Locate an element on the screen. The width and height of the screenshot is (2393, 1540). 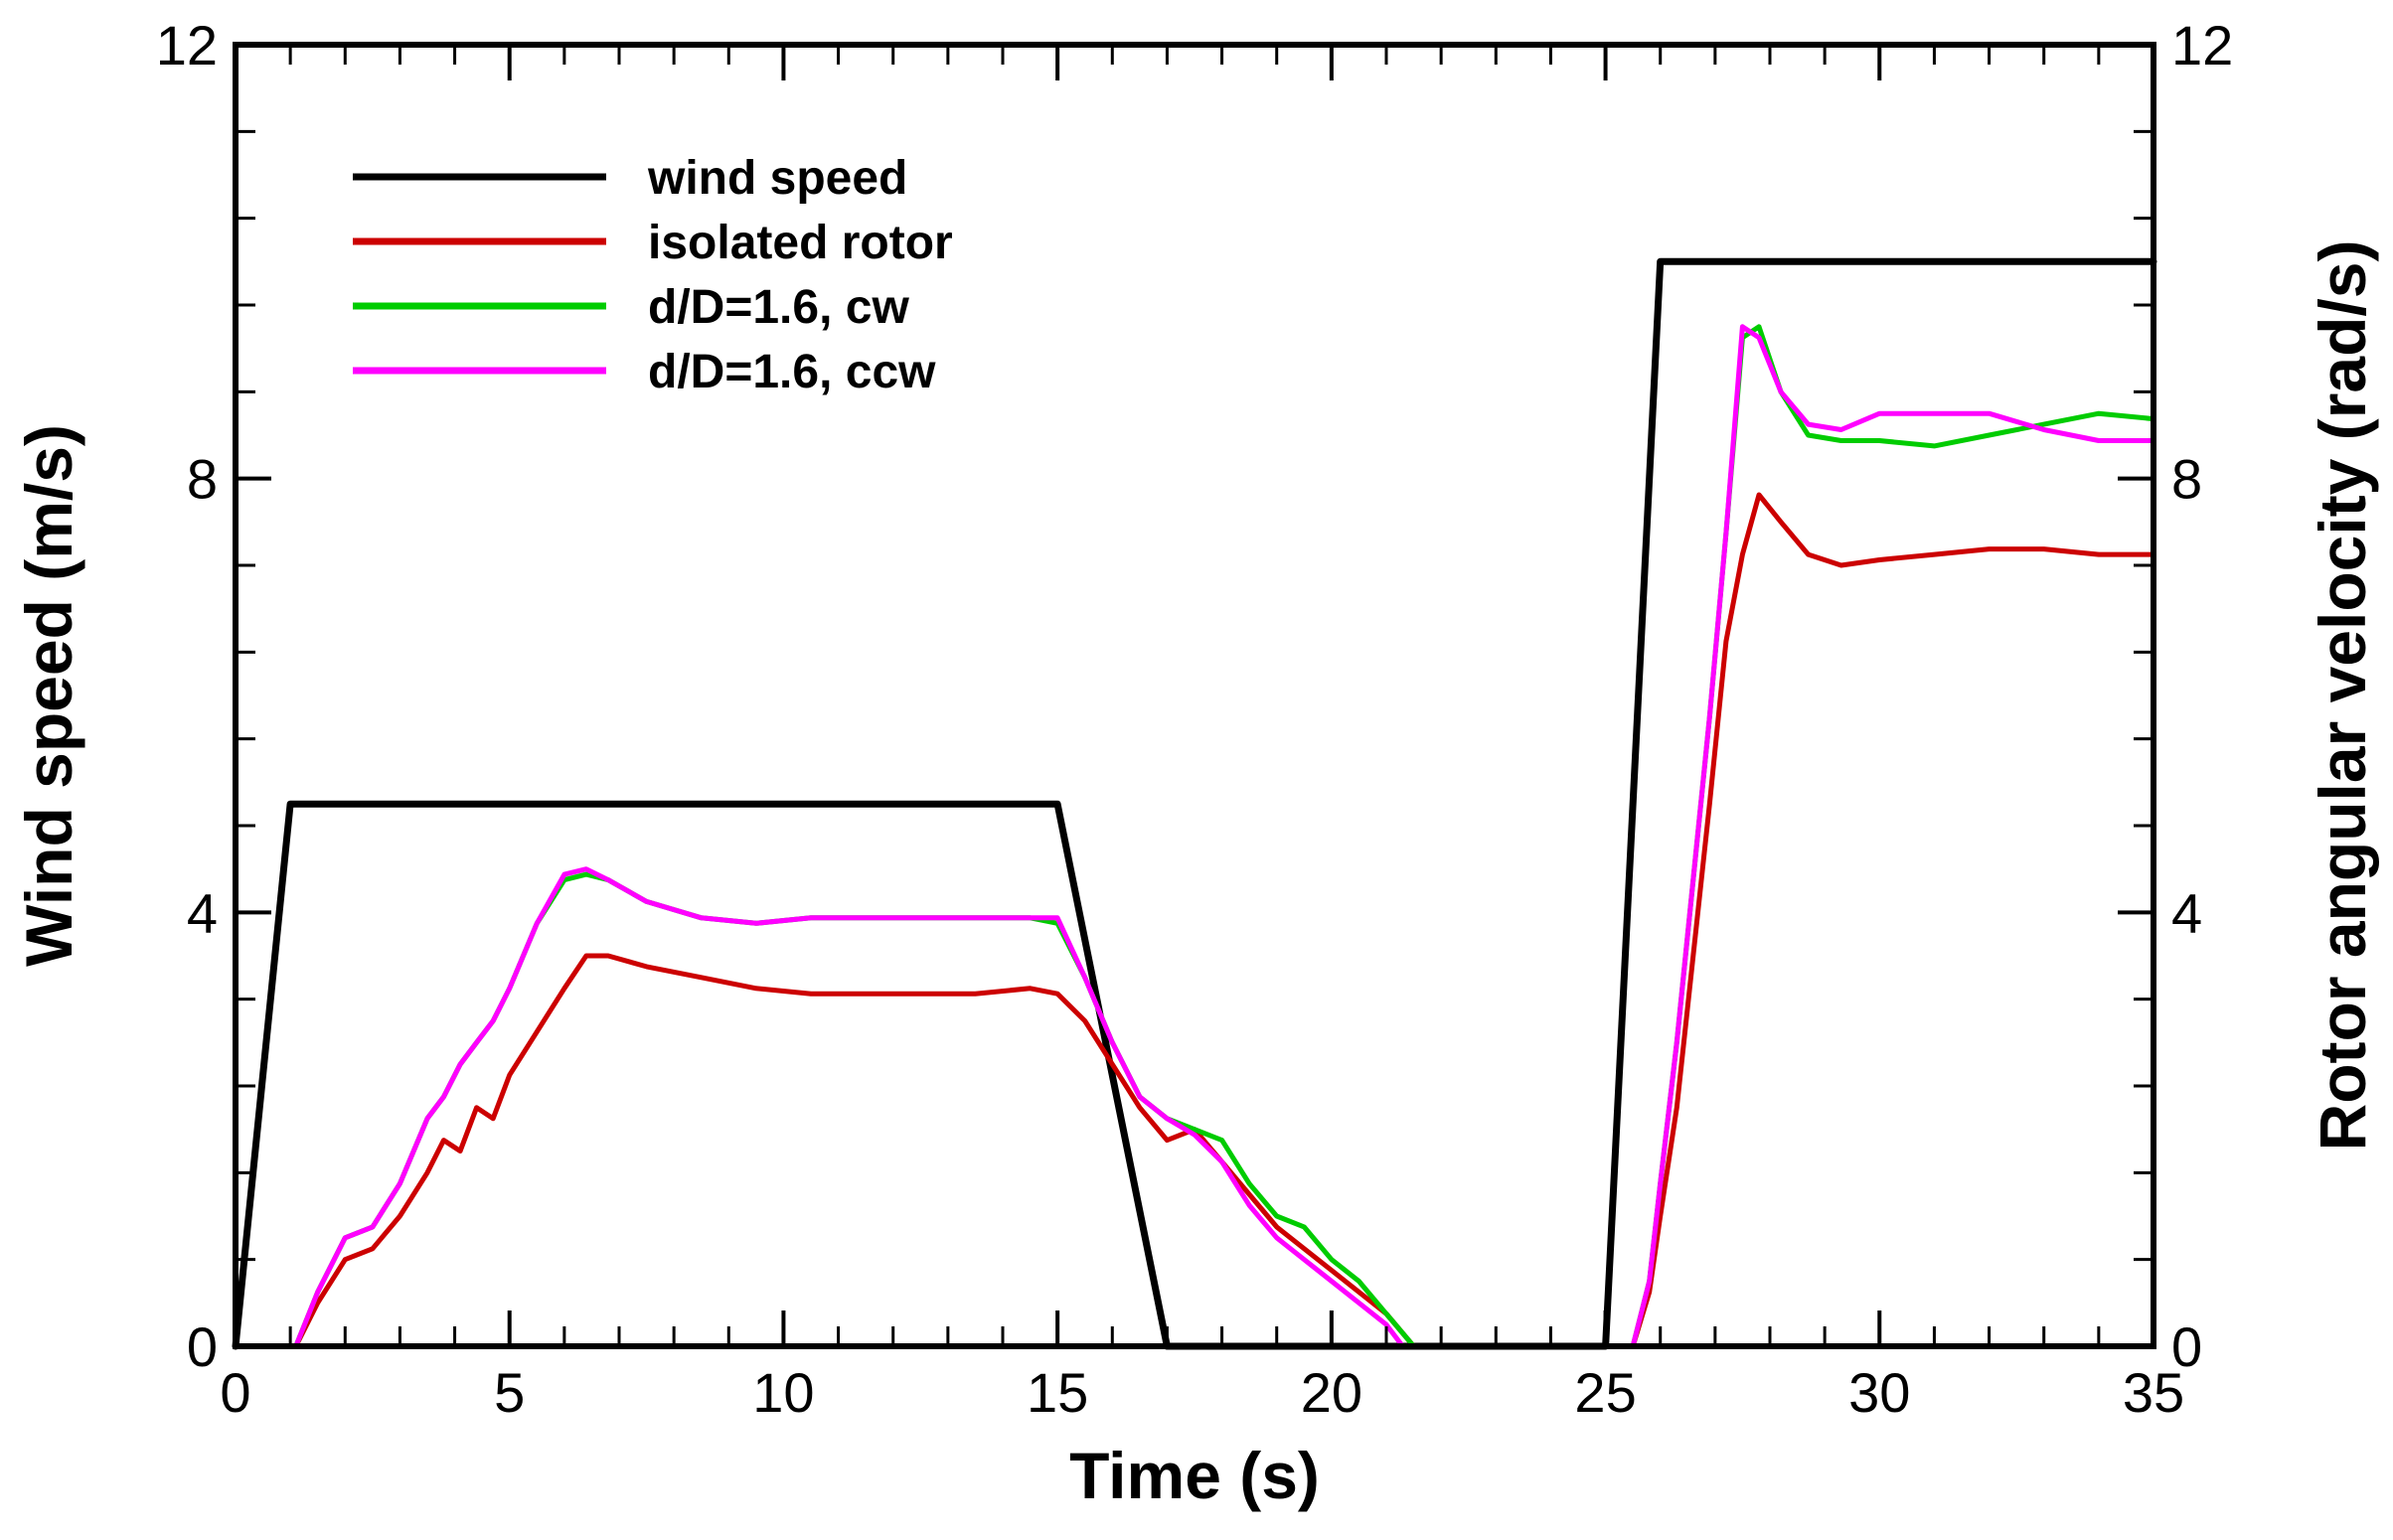
y-tick-label-left: 4 is located at coordinates (202, 913).